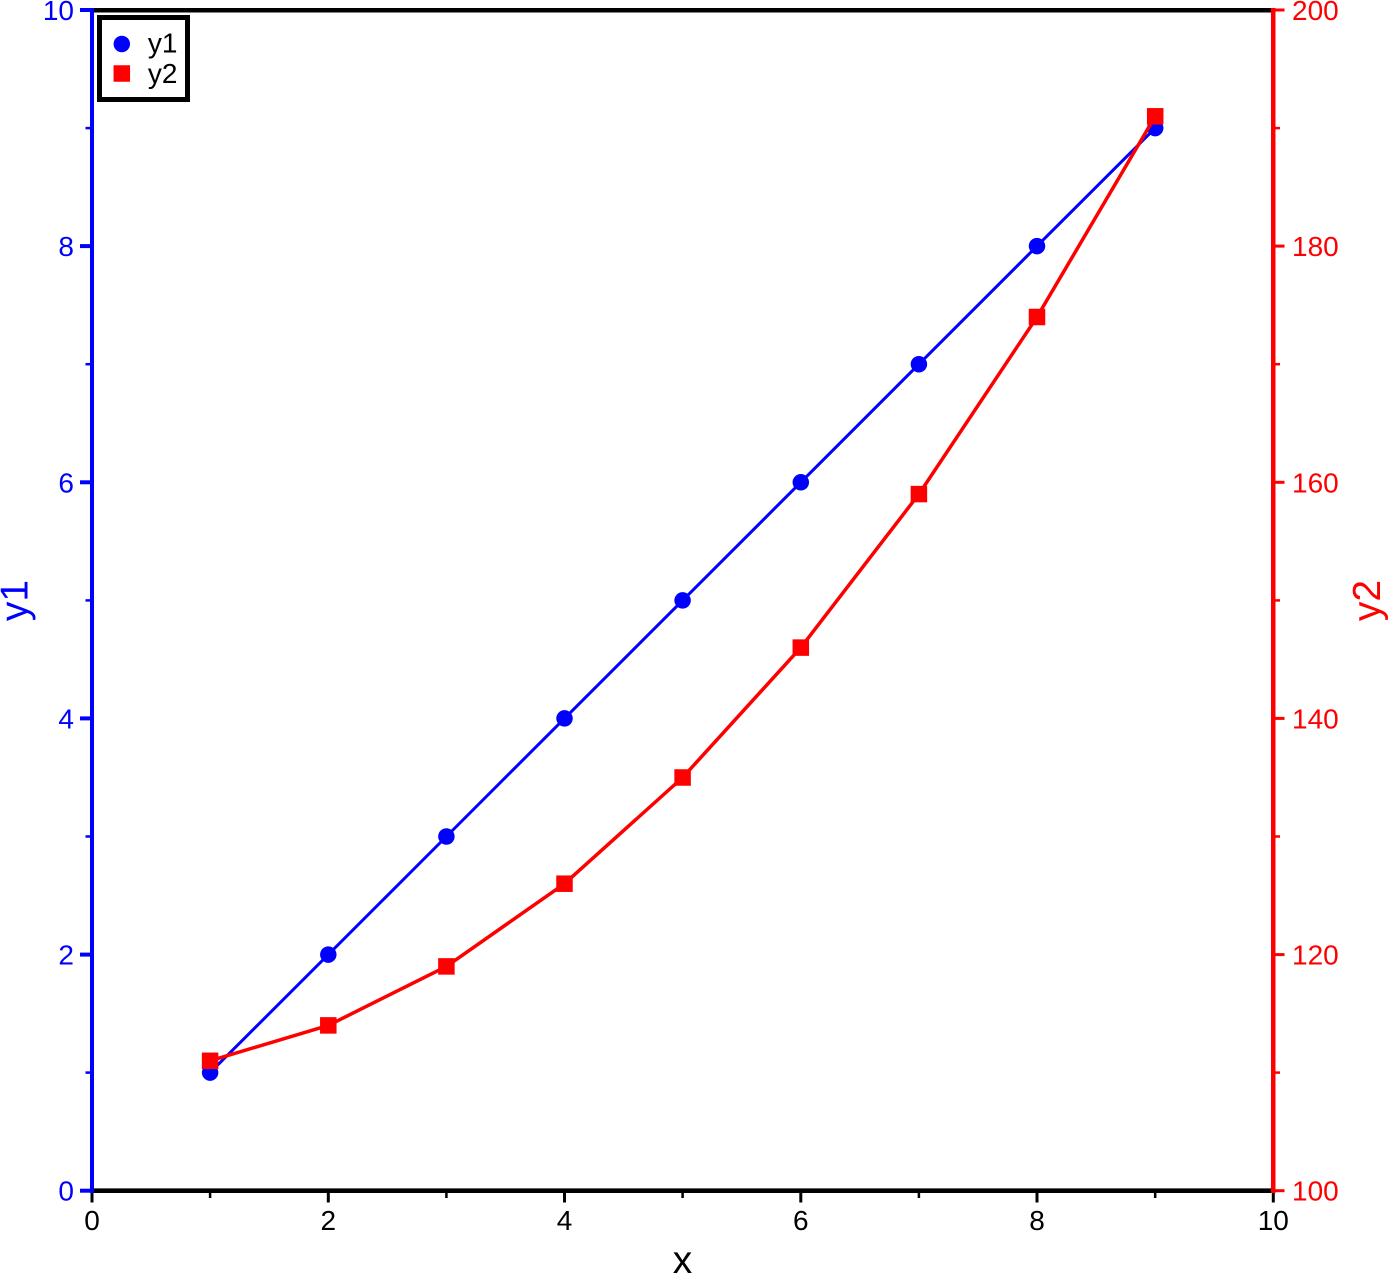  Describe the element at coordinates (1315, 718) in the screenshot. I see `svg-text: 140` at that location.